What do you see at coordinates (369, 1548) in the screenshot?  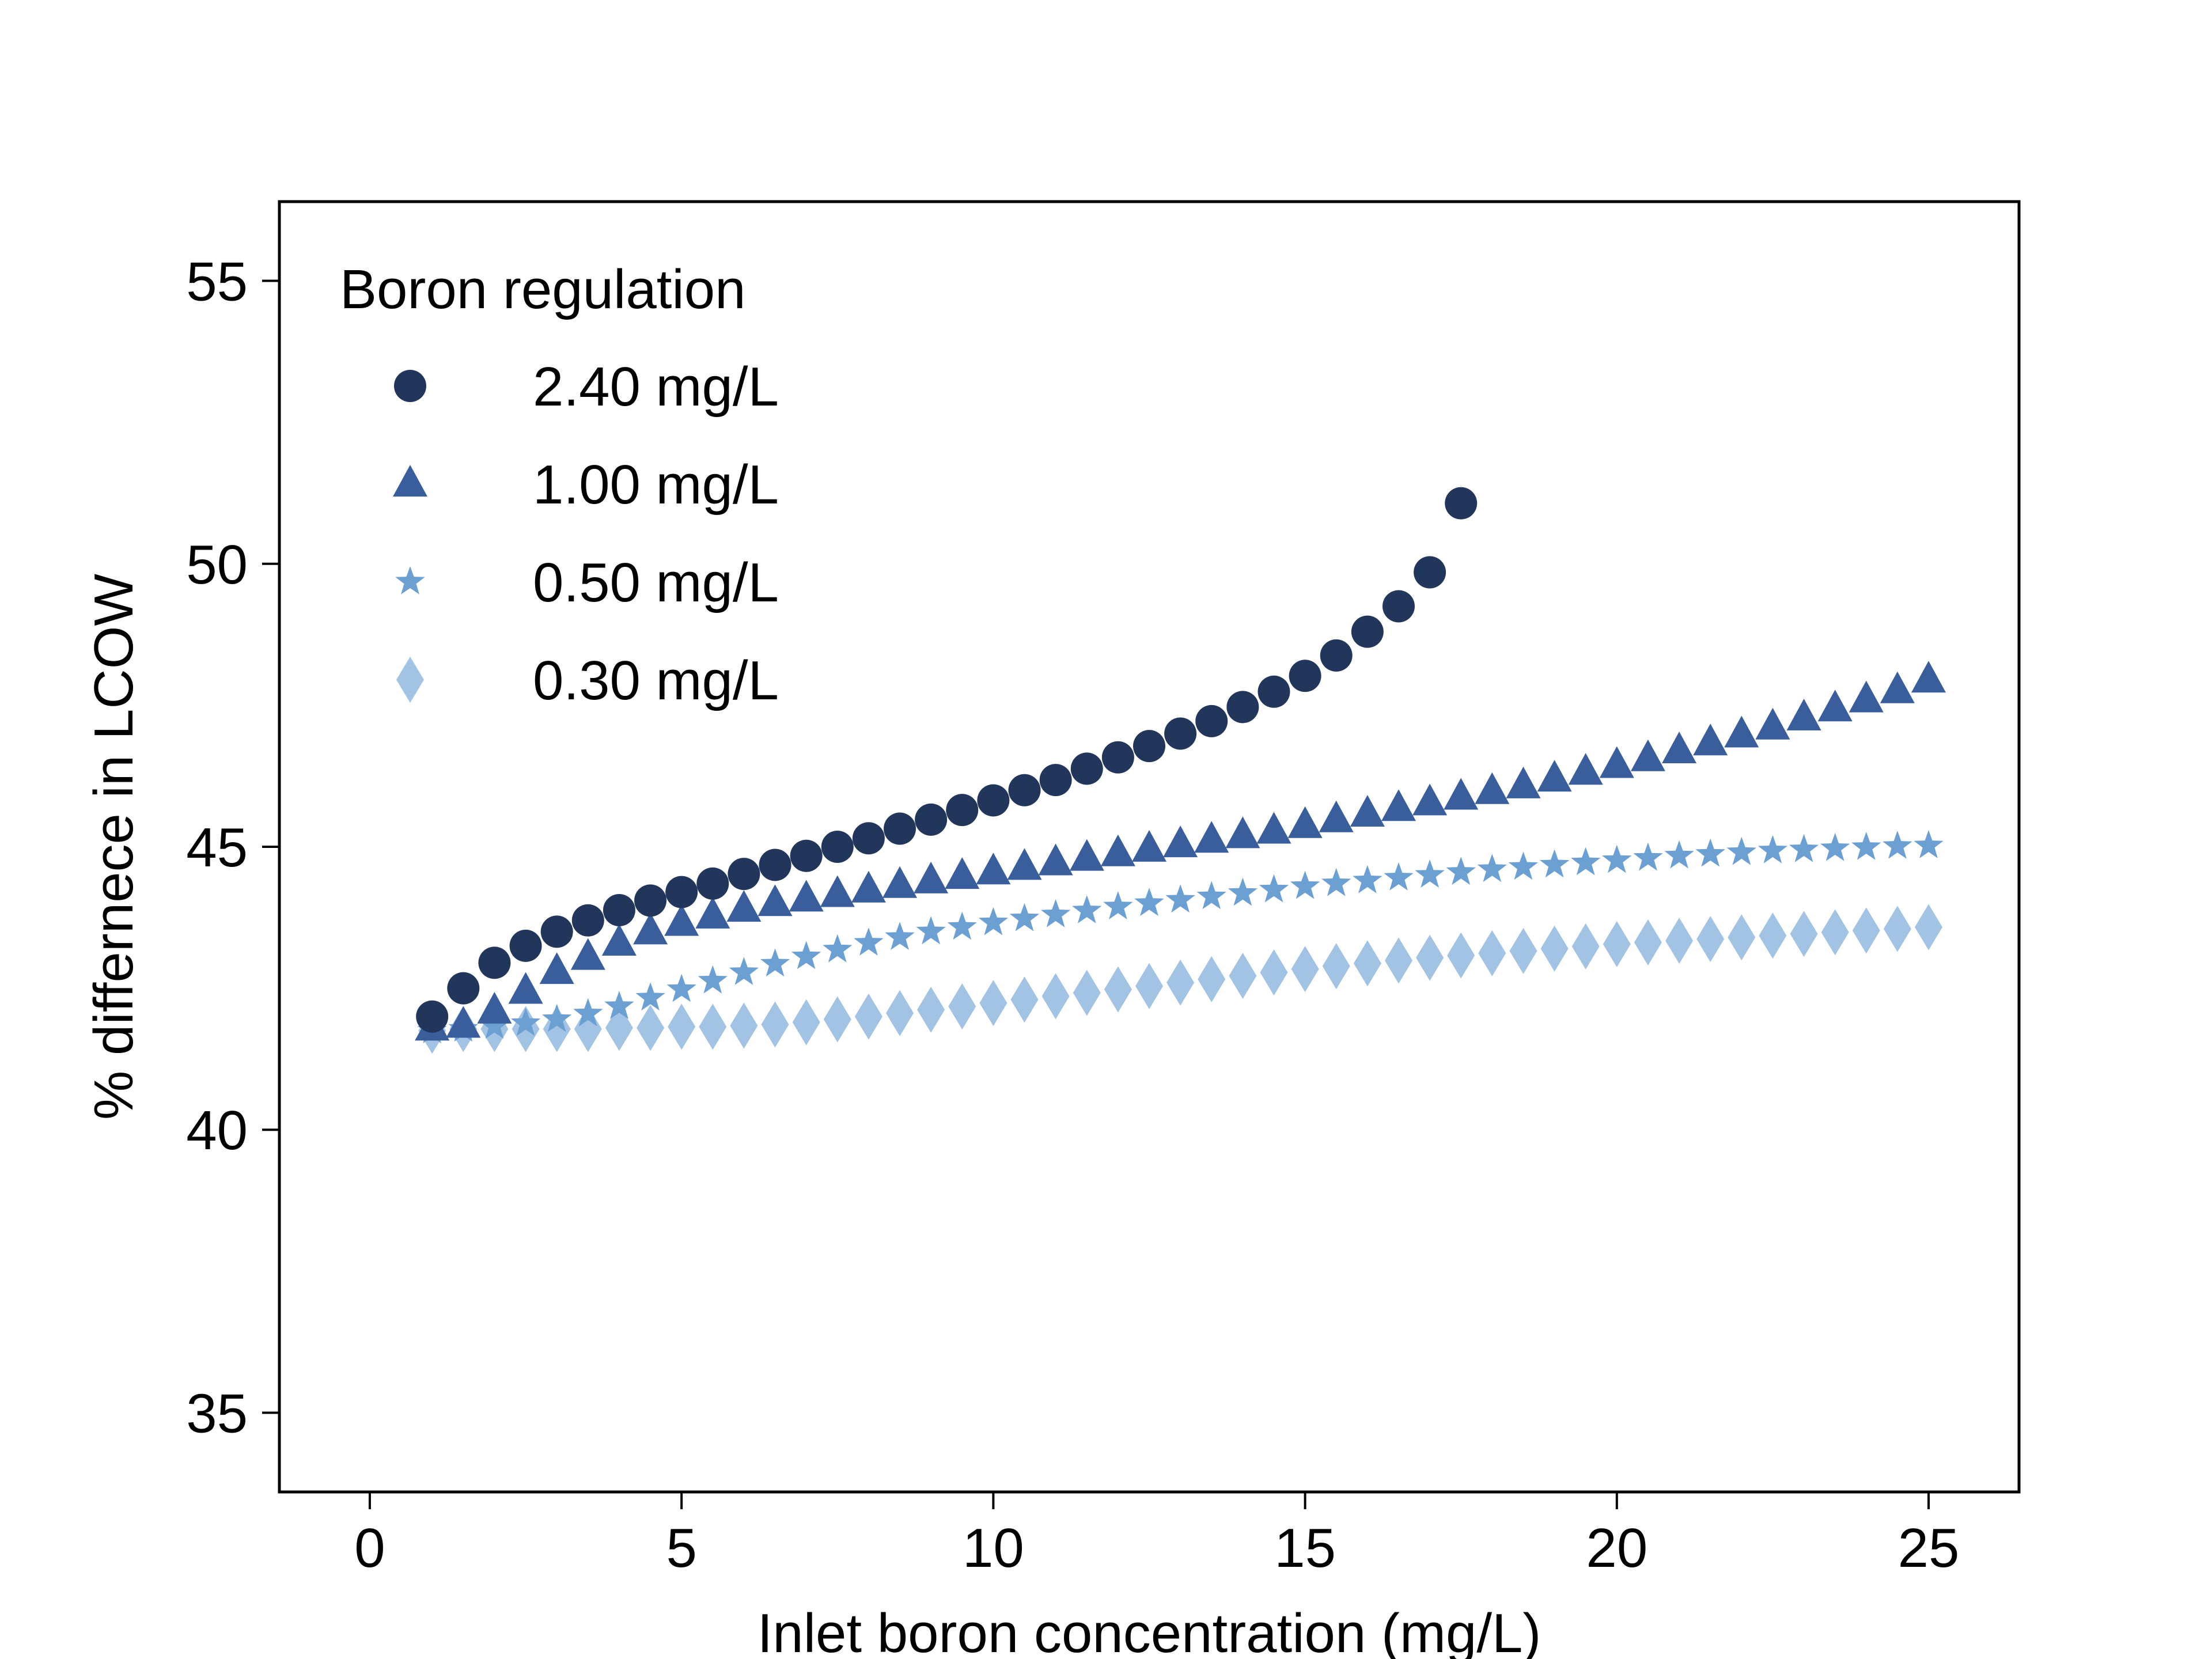 I see `x-tick-label: 0` at bounding box center [369, 1548].